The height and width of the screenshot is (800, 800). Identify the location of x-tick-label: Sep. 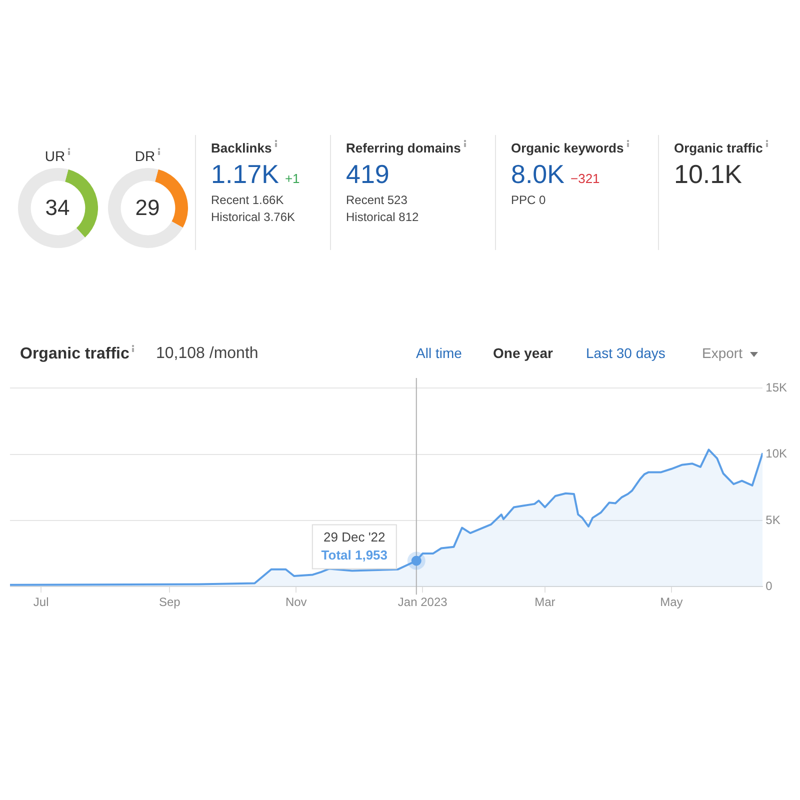
(169, 602).